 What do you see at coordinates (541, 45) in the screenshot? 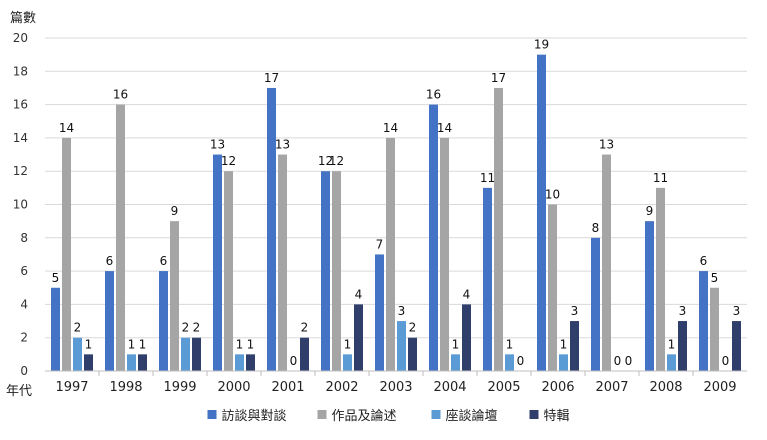
I see `data-label: 19` at bounding box center [541, 45].